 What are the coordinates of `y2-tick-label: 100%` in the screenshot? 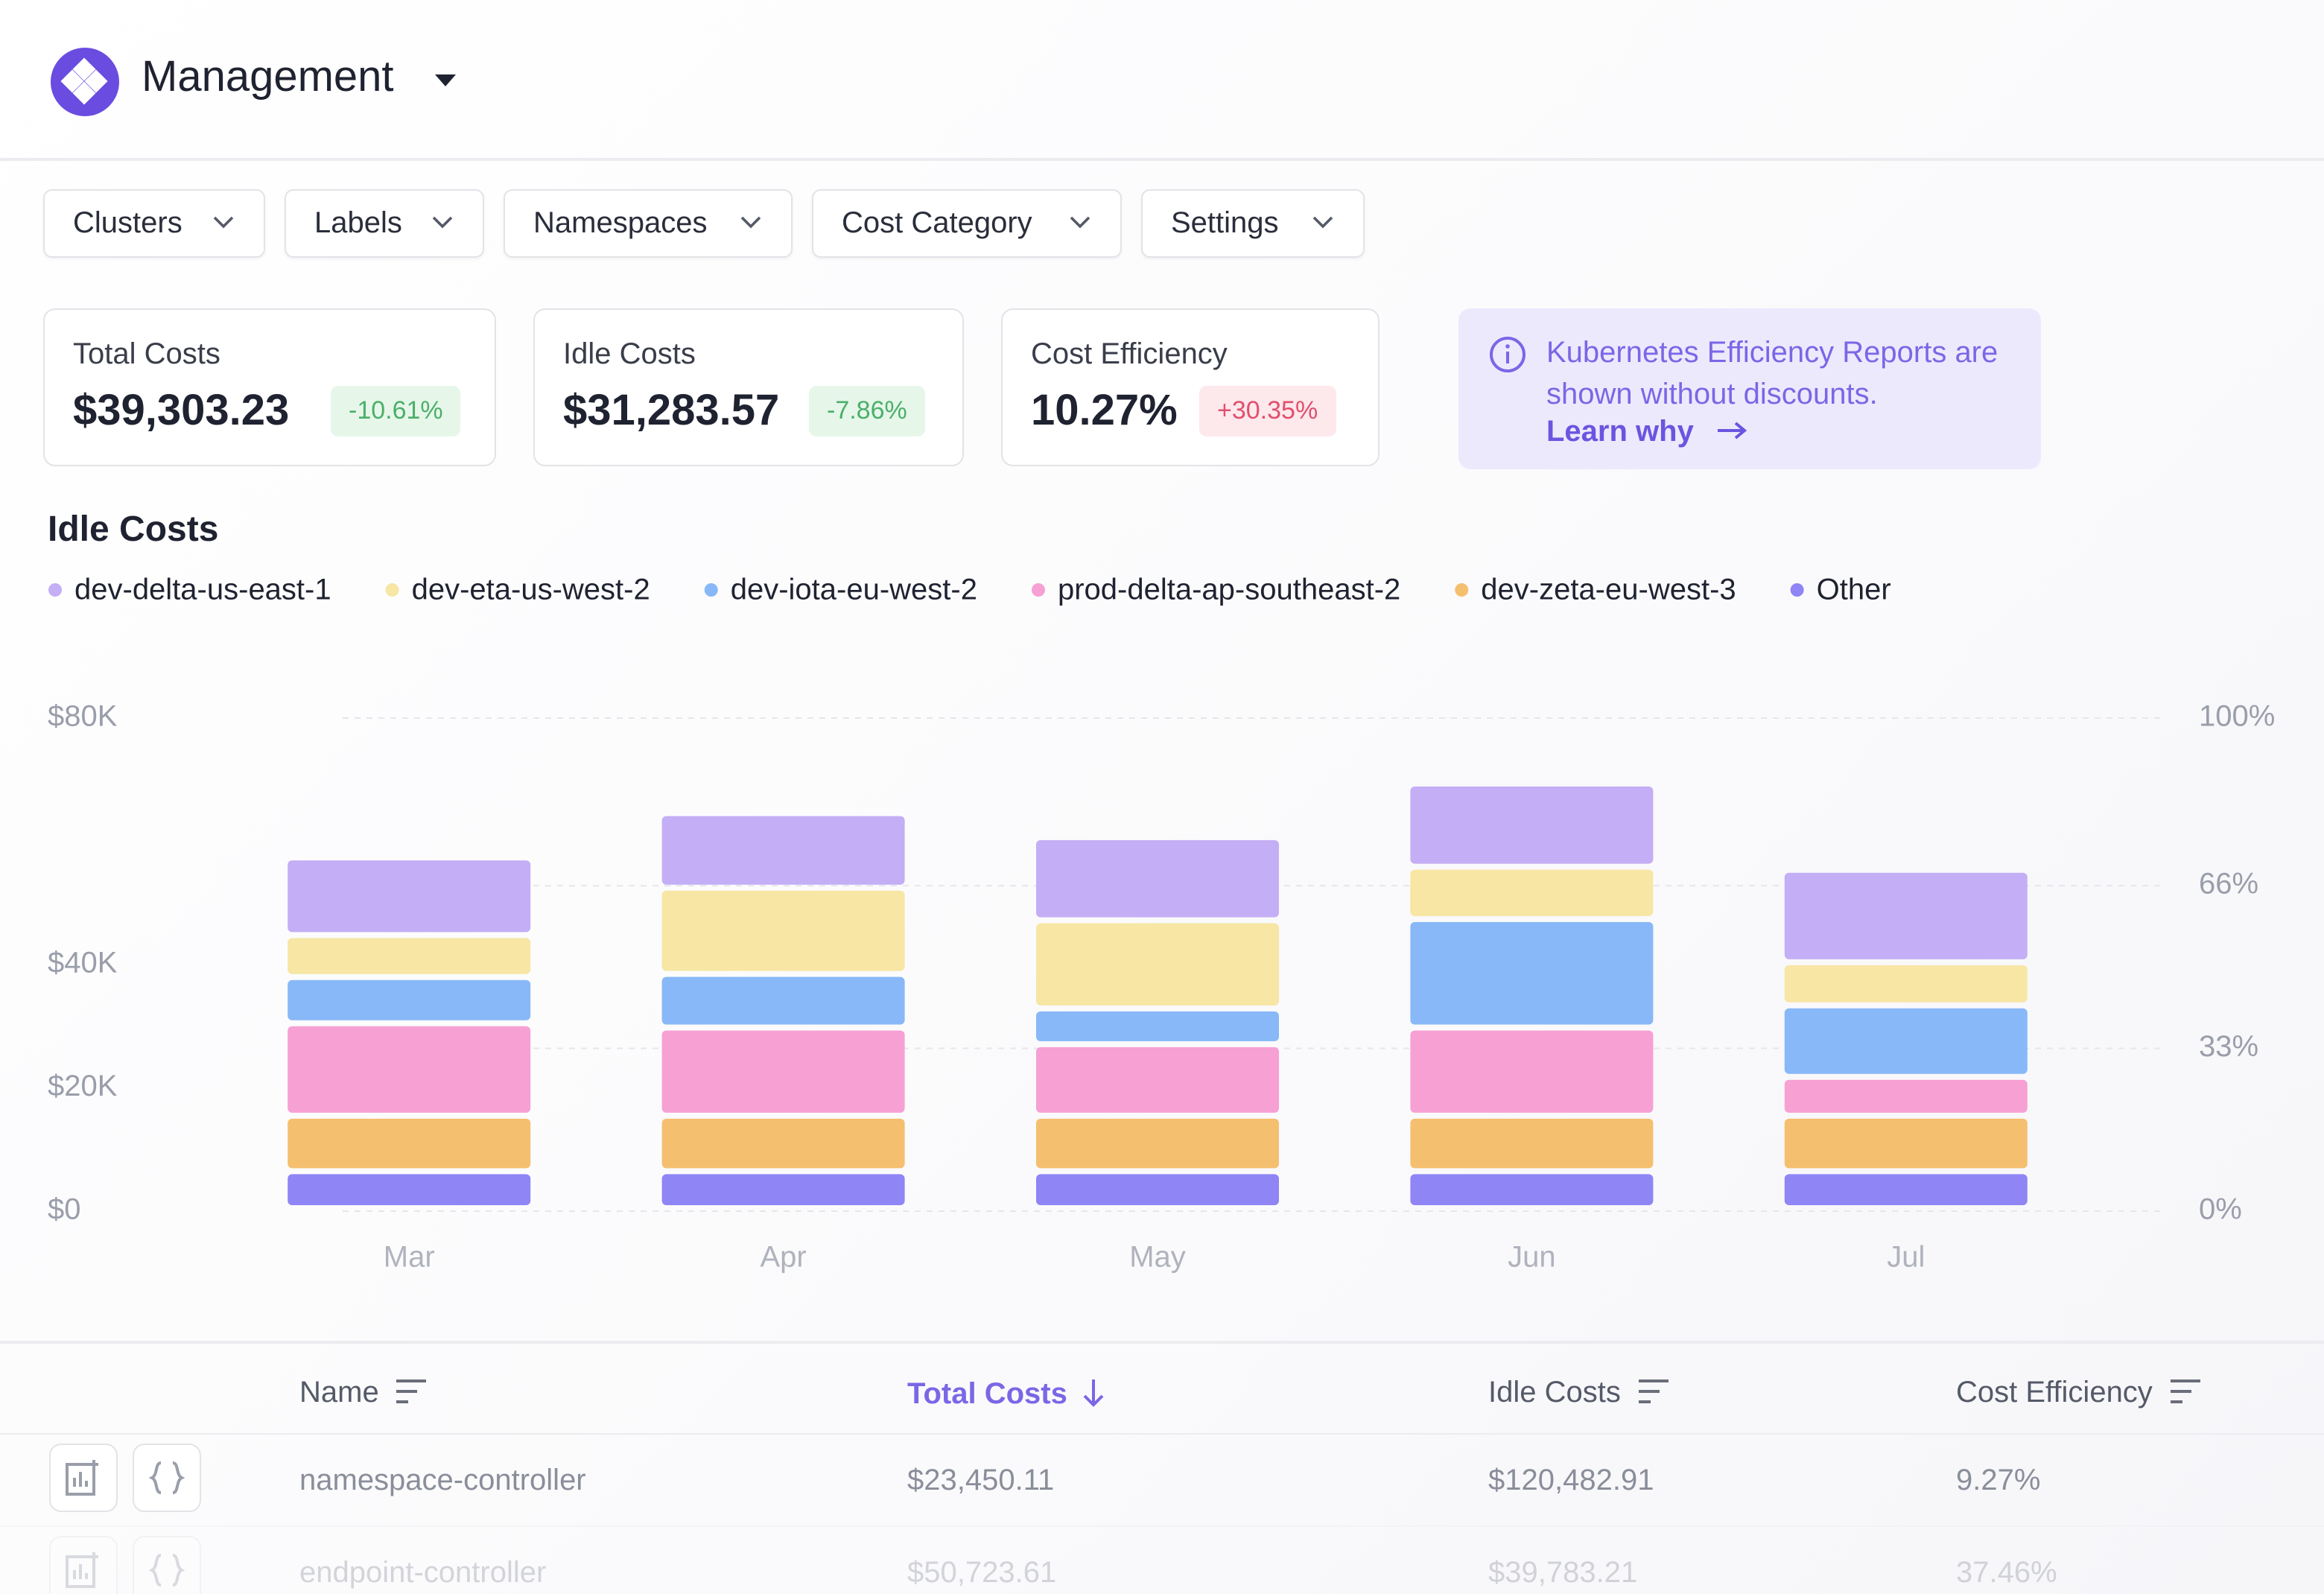 It's located at (2237, 716).